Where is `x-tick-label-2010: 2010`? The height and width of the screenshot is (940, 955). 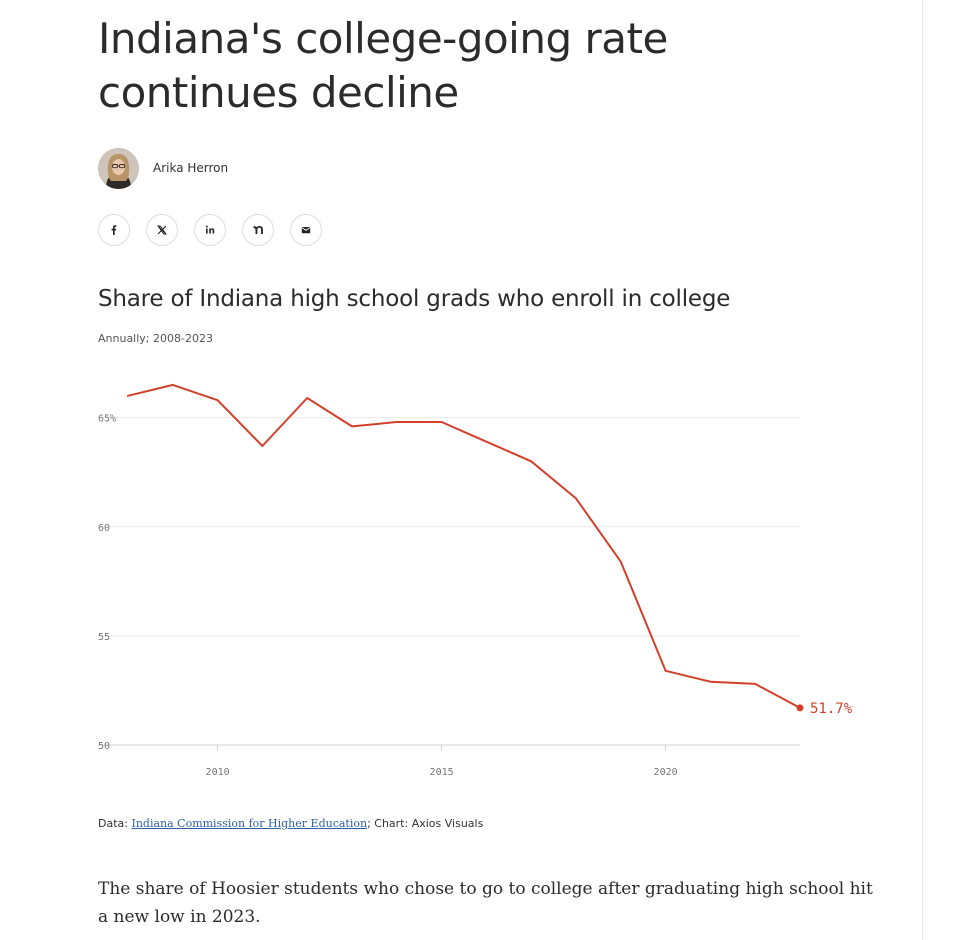 x-tick-label-2010: 2010 is located at coordinates (218, 772).